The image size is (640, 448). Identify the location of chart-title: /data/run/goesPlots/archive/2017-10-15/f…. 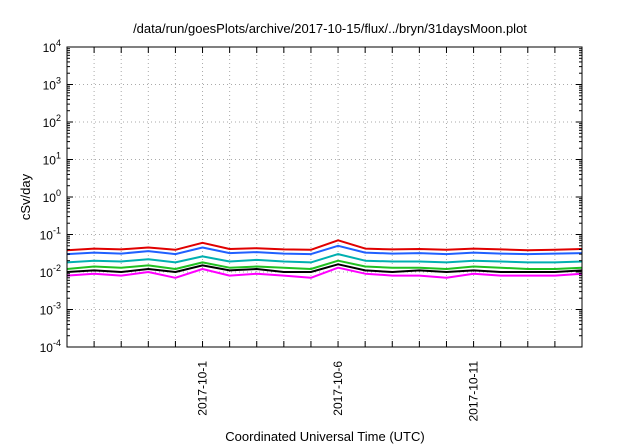
(330, 28).